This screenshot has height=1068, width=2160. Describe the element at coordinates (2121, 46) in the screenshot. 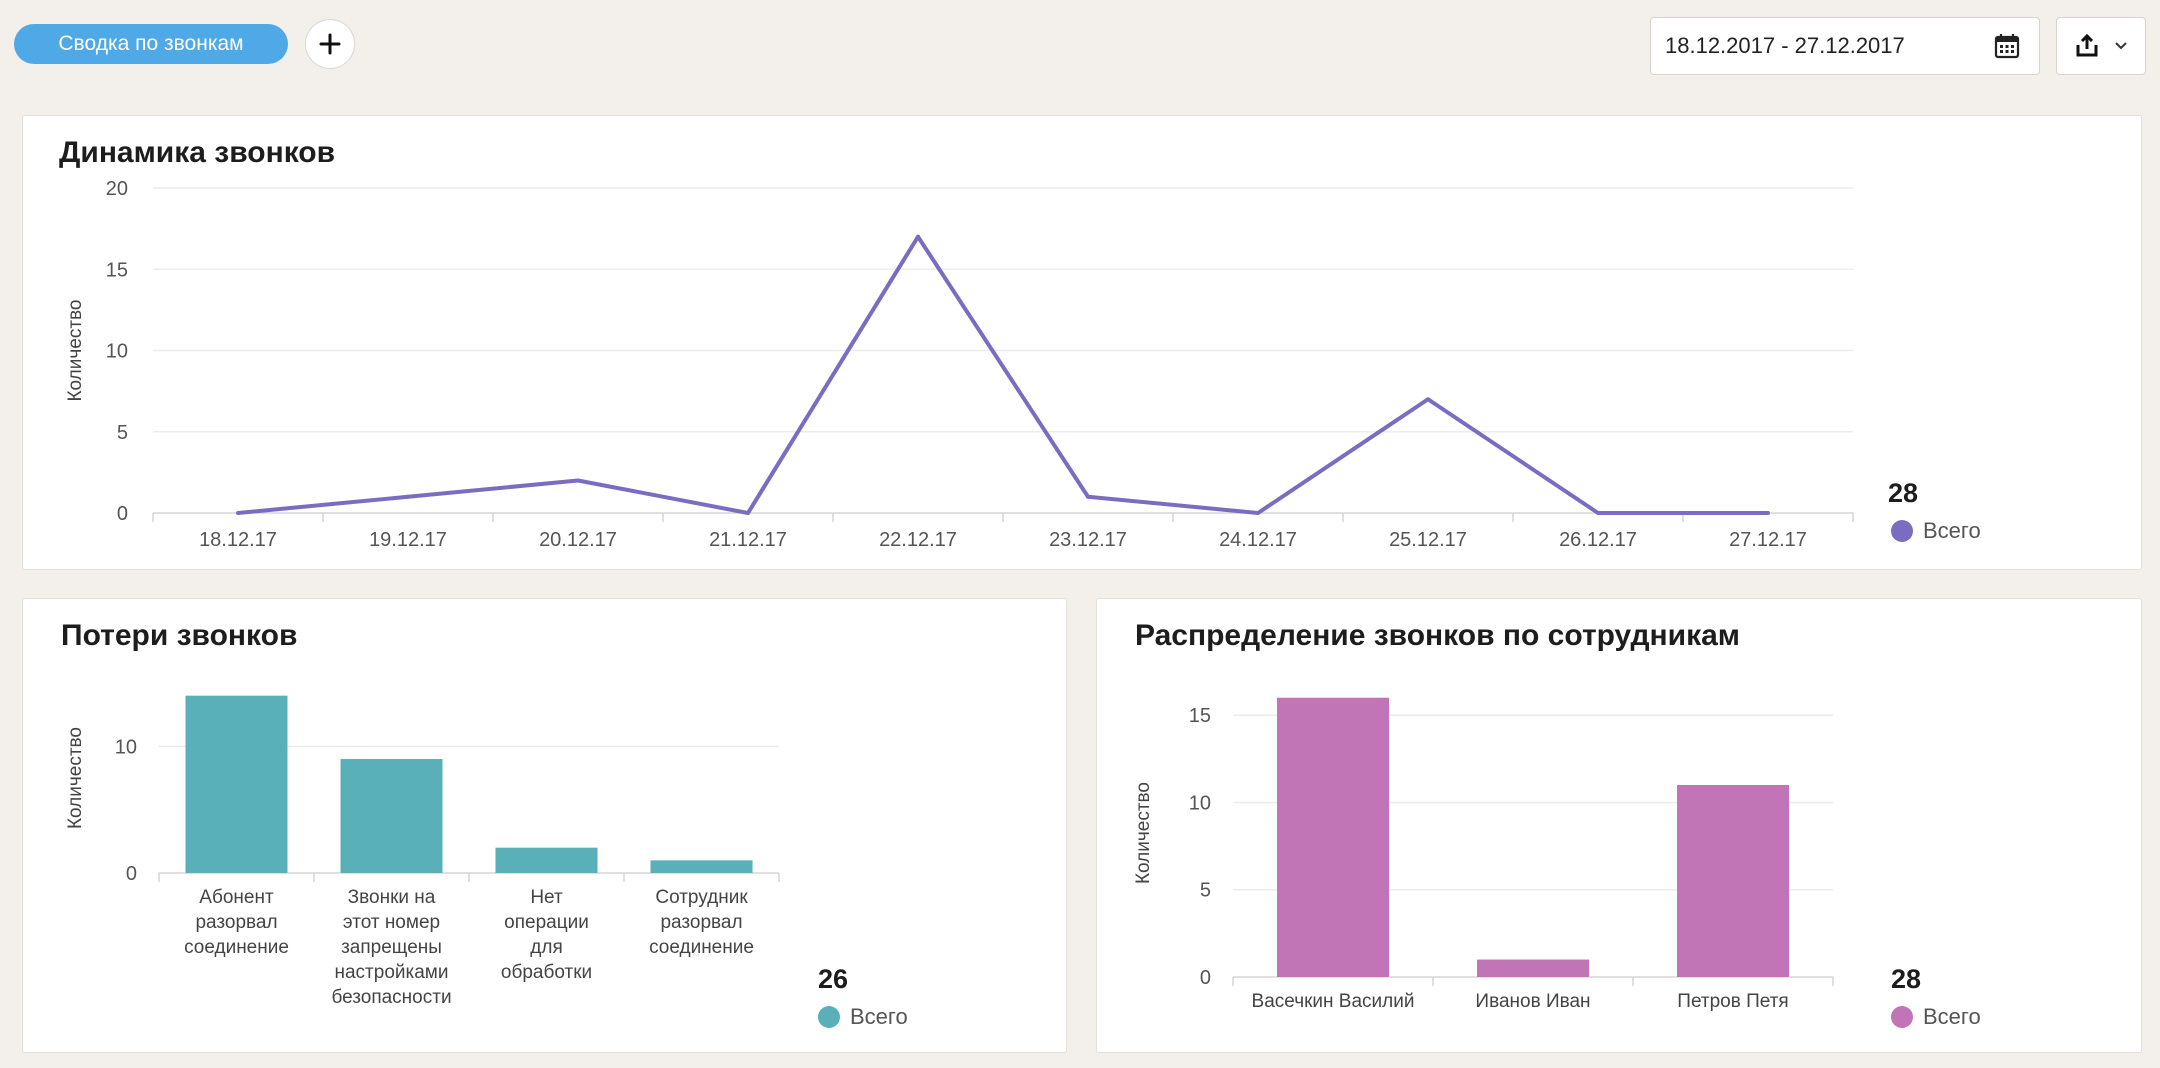

I see `chevron-down-icon` at that location.